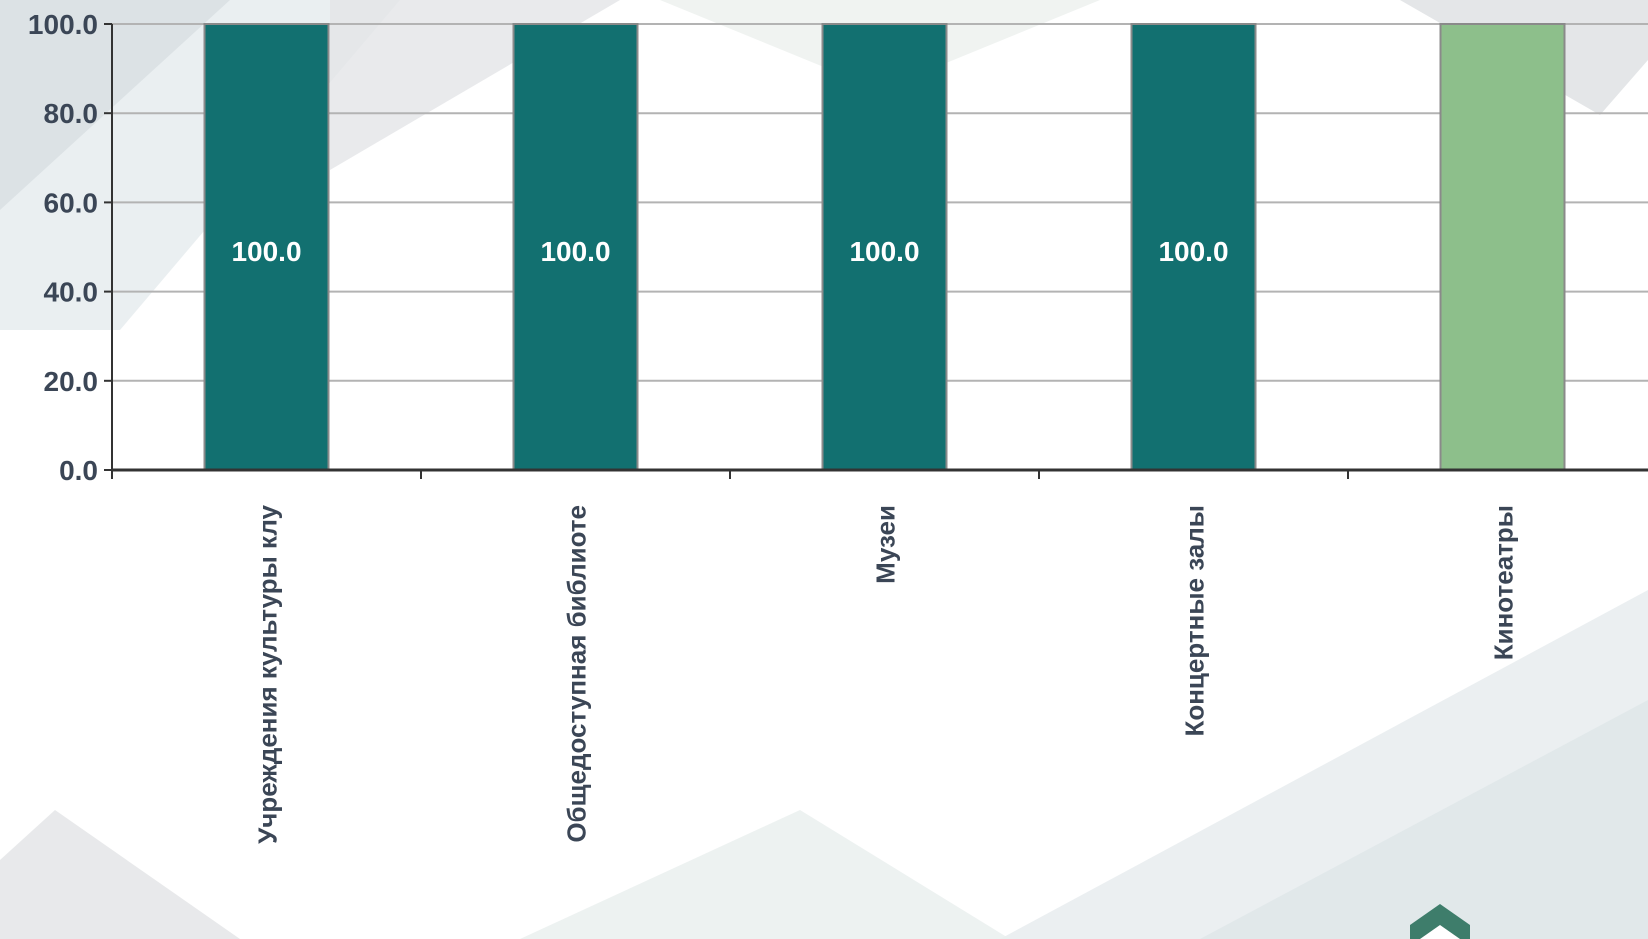 This screenshot has width=1648, height=939. Describe the element at coordinates (71, 381) in the screenshot. I see `y-tick-label: 20.0` at that location.